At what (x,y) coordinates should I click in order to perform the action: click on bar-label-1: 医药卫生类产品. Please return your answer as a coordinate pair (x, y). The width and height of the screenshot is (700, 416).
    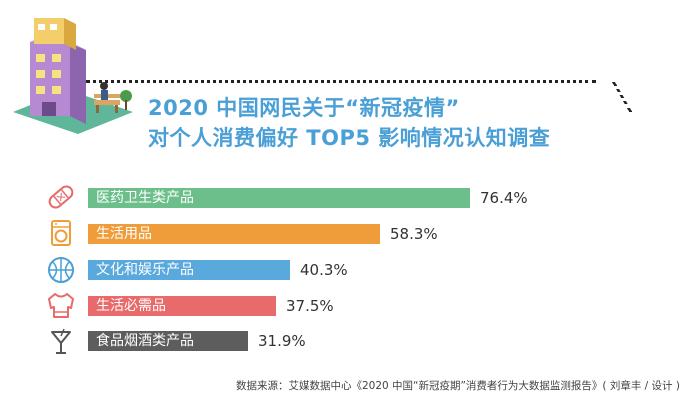
    Looking at the image, I should click on (145, 198).